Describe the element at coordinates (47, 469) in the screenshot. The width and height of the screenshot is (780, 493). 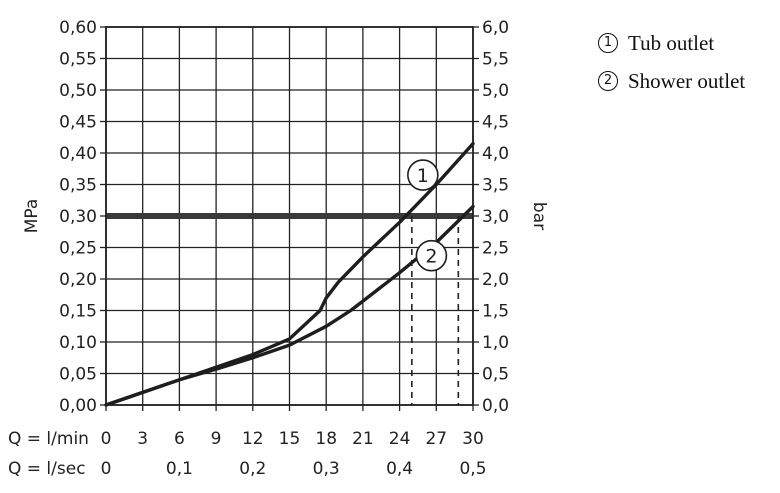
I see `x-axis-lsec-title: Q = l/sec` at that location.